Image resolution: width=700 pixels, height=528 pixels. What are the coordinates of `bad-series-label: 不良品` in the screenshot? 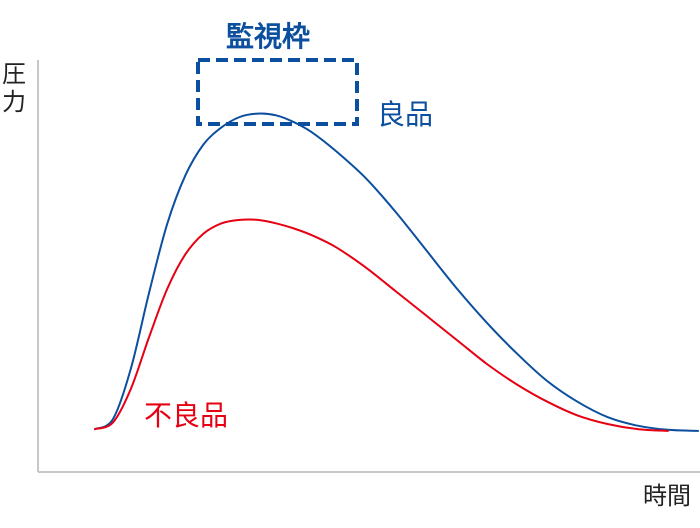 It's located at (186, 415).